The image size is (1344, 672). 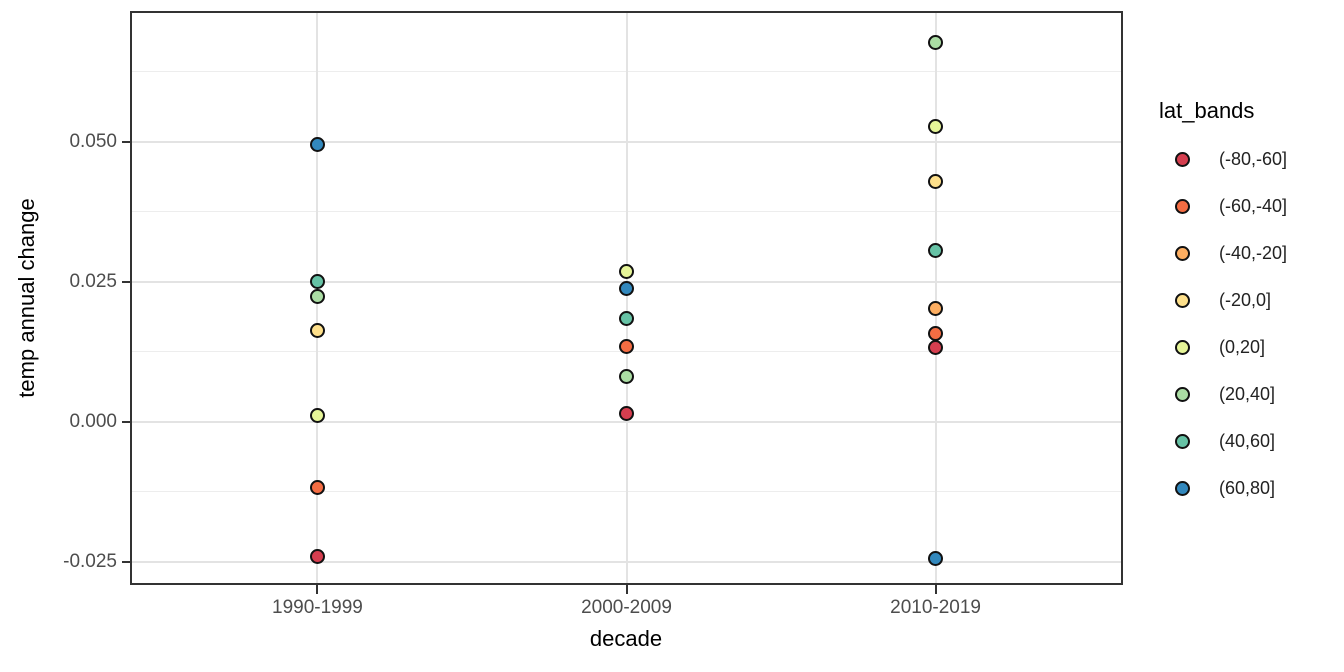 I want to click on legend-entry: (-80,-60], so click(x=1223, y=159).